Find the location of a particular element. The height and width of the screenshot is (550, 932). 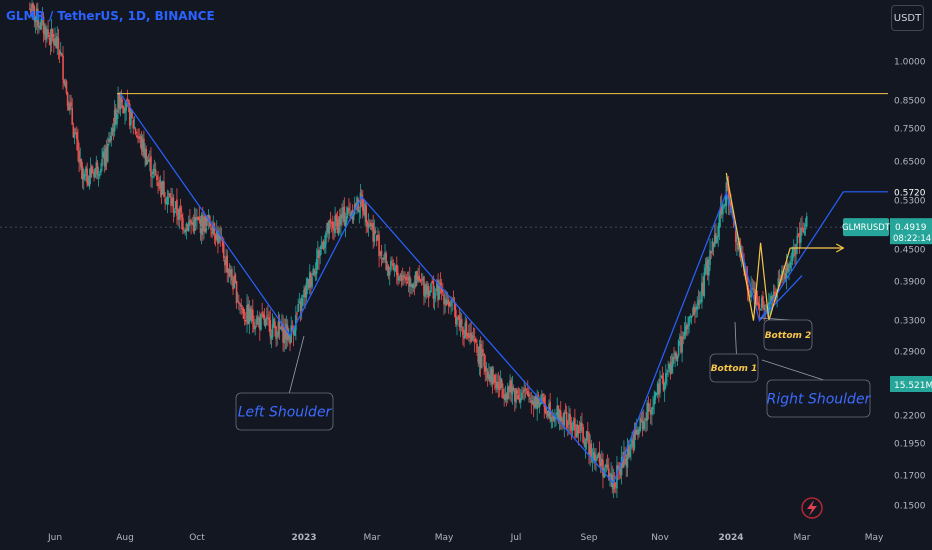

time-tick-label: Mar is located at coordinates (802, 538).